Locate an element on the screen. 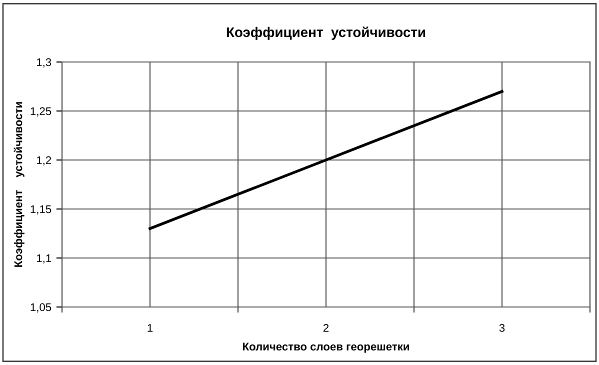  chart-title: Коэффициент устойчивости is located at coordinates (326, 33).